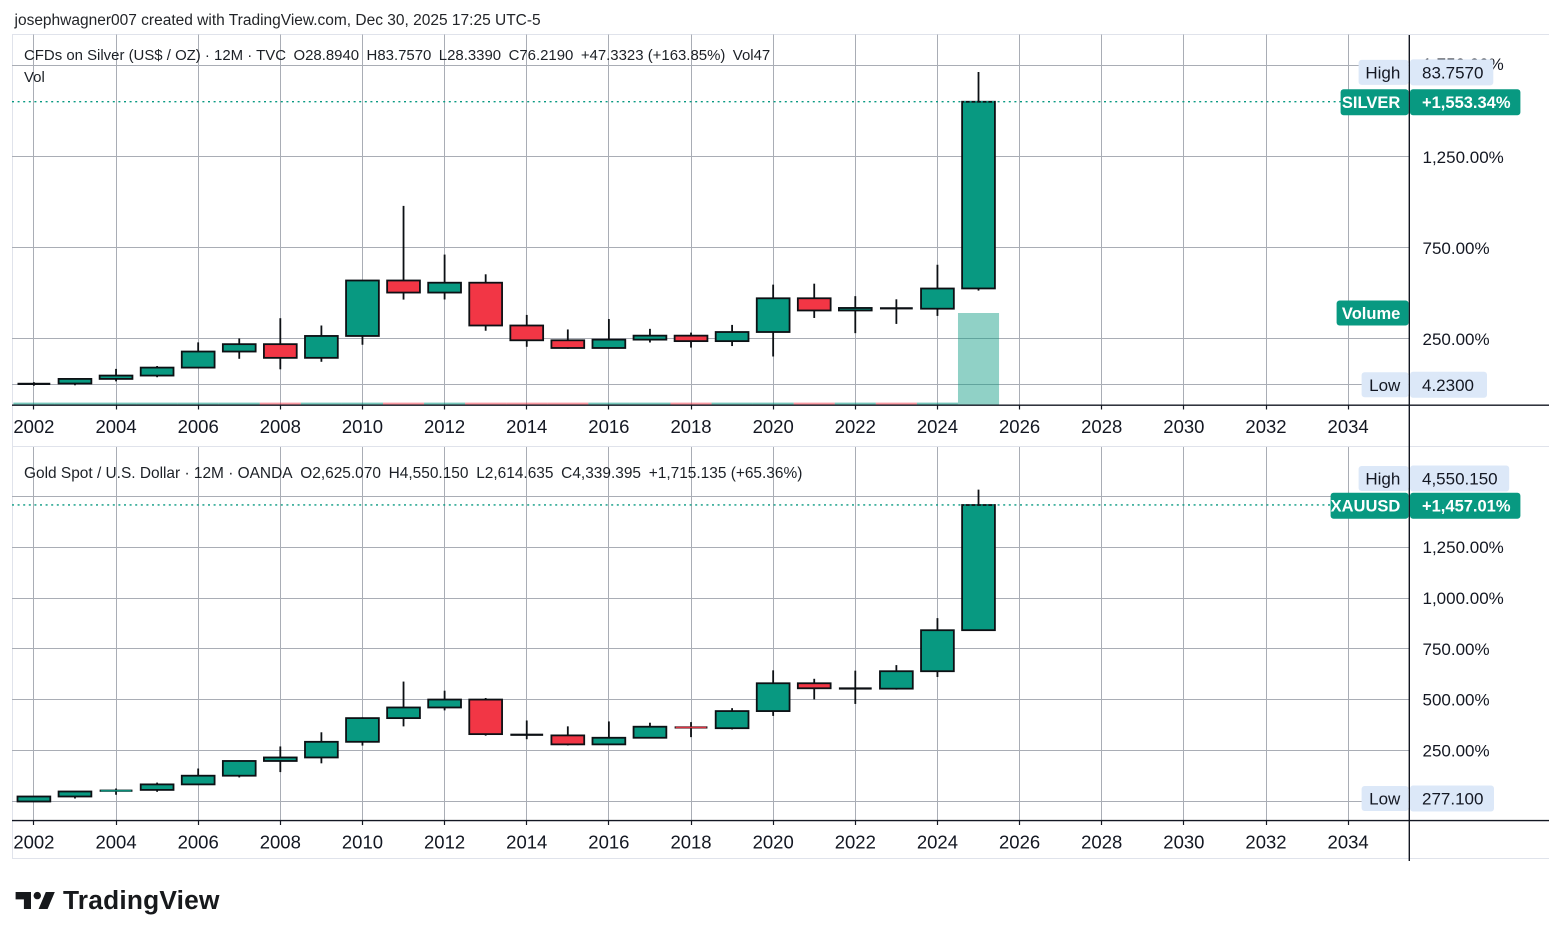 Image resolution: width=1549 pixels, height=941 pixels. What do you see at coordinates (1460, 479) in the screenshot?
I see `svg-text: 4,550.150` at bounding box center [1460, 479].